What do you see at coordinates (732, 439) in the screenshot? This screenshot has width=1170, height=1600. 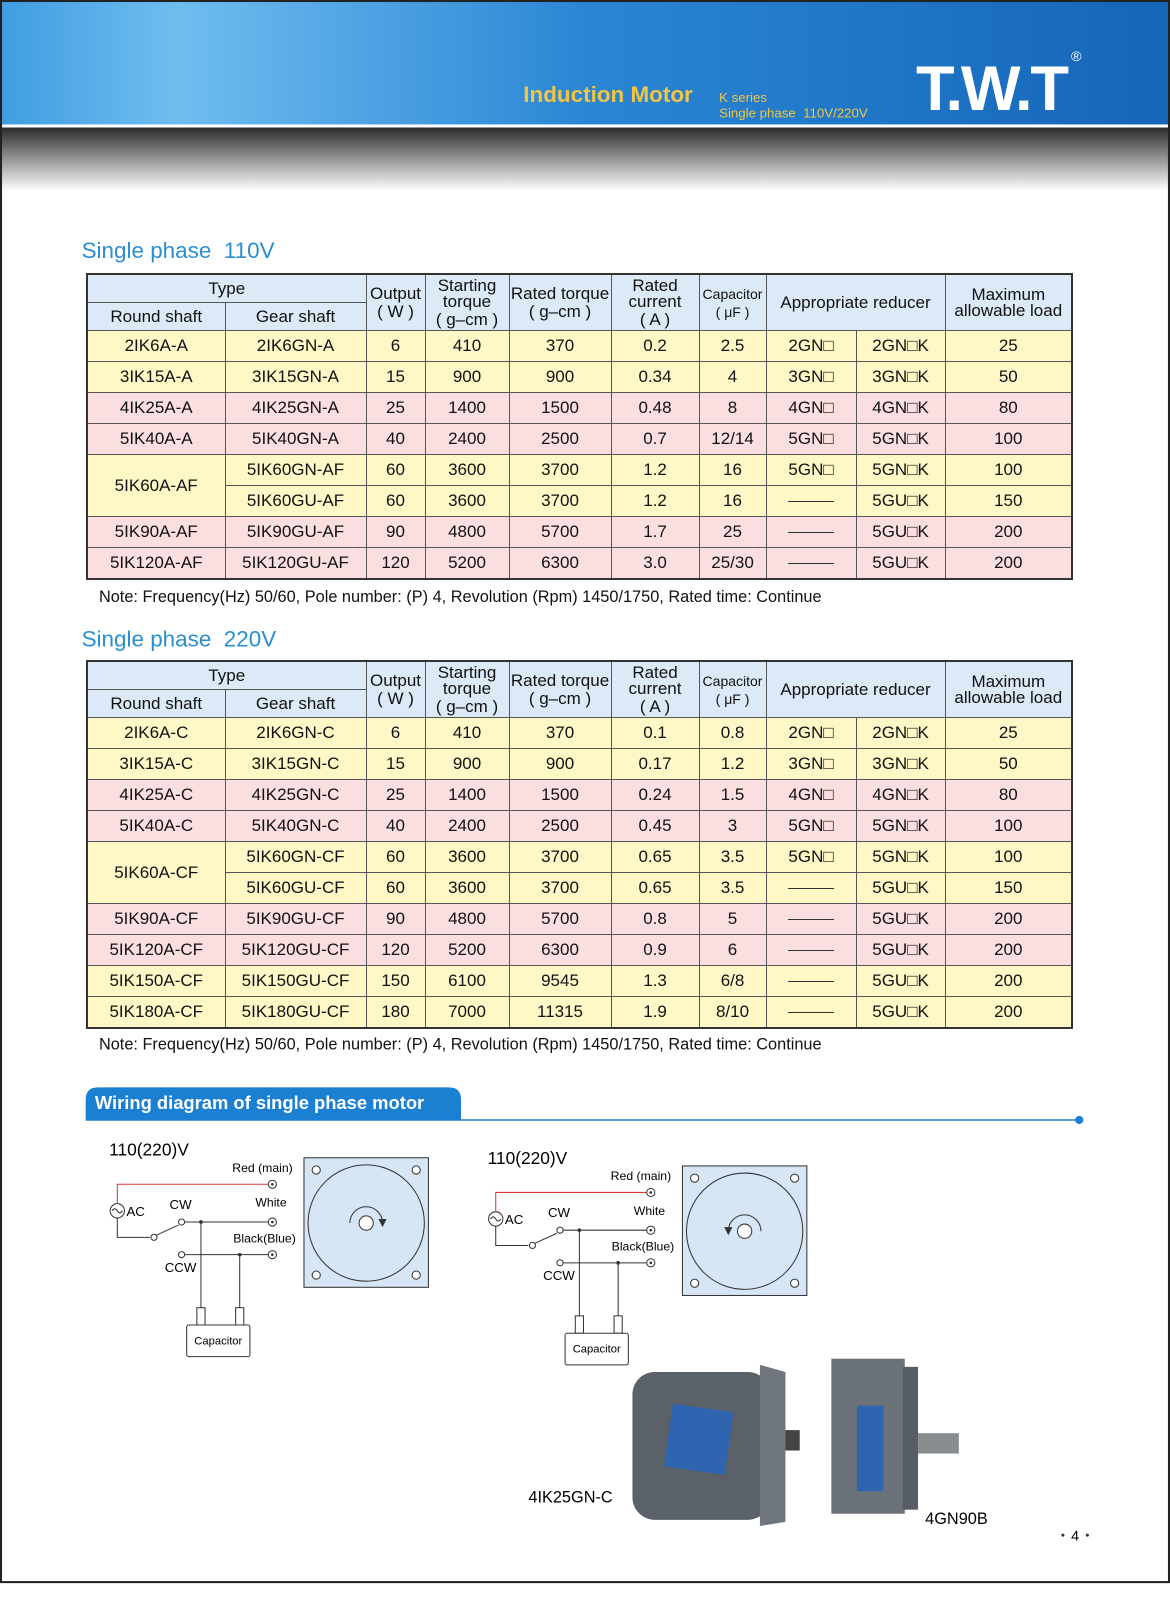 I see `data-cell: 12/14` at bounding box center [732, 439].